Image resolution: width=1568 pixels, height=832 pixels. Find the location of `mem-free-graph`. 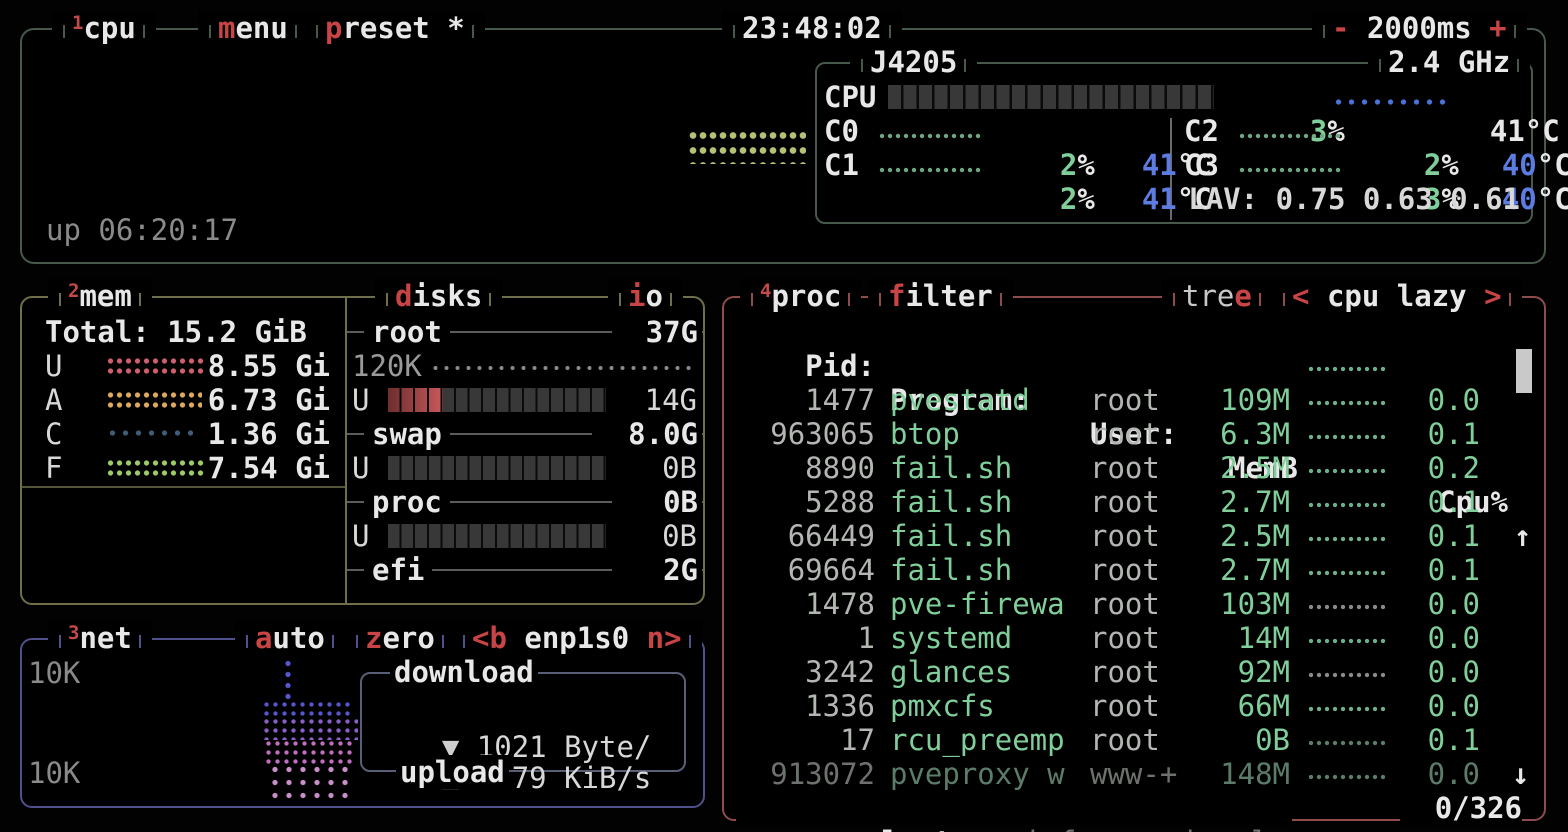

mem-free-graph is located at coordinates (156, 468).